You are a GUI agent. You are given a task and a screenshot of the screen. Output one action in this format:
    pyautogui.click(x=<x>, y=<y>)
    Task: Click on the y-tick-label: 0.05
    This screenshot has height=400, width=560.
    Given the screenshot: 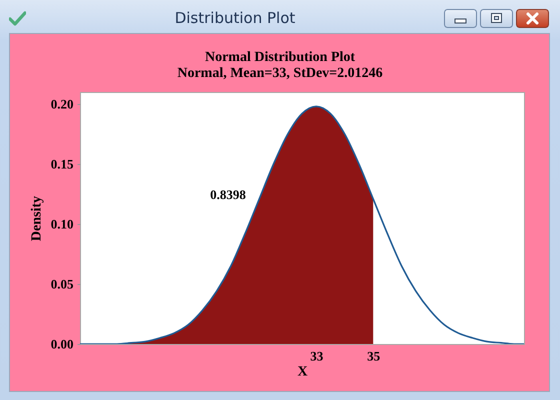 What is the action you would take?
    pyautogui.click(x=62, y=284)
    